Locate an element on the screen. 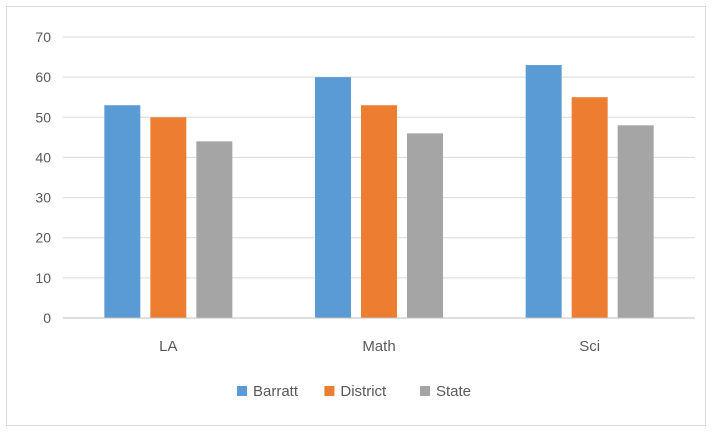  legend-swatch-district is located at coordinates (329, 391).